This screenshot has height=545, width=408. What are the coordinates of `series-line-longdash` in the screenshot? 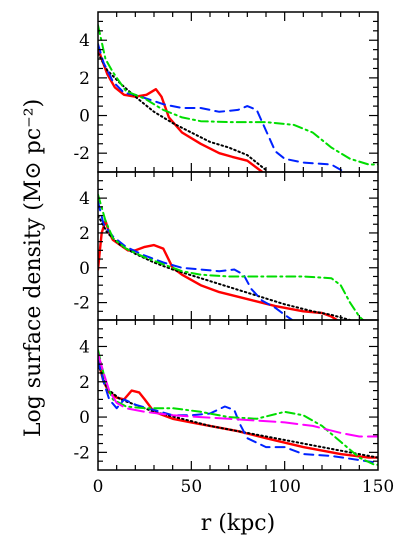 It's located at (238, 395).